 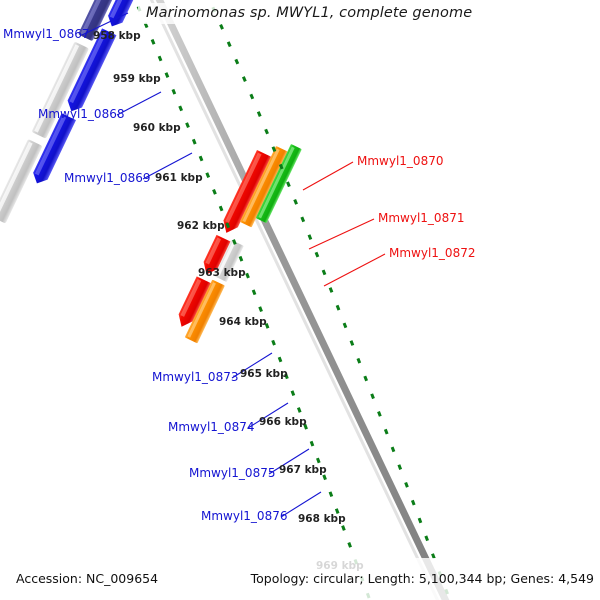 I want to click on ruler-tick-label: 965 kbp, so click(x=264, y=374).